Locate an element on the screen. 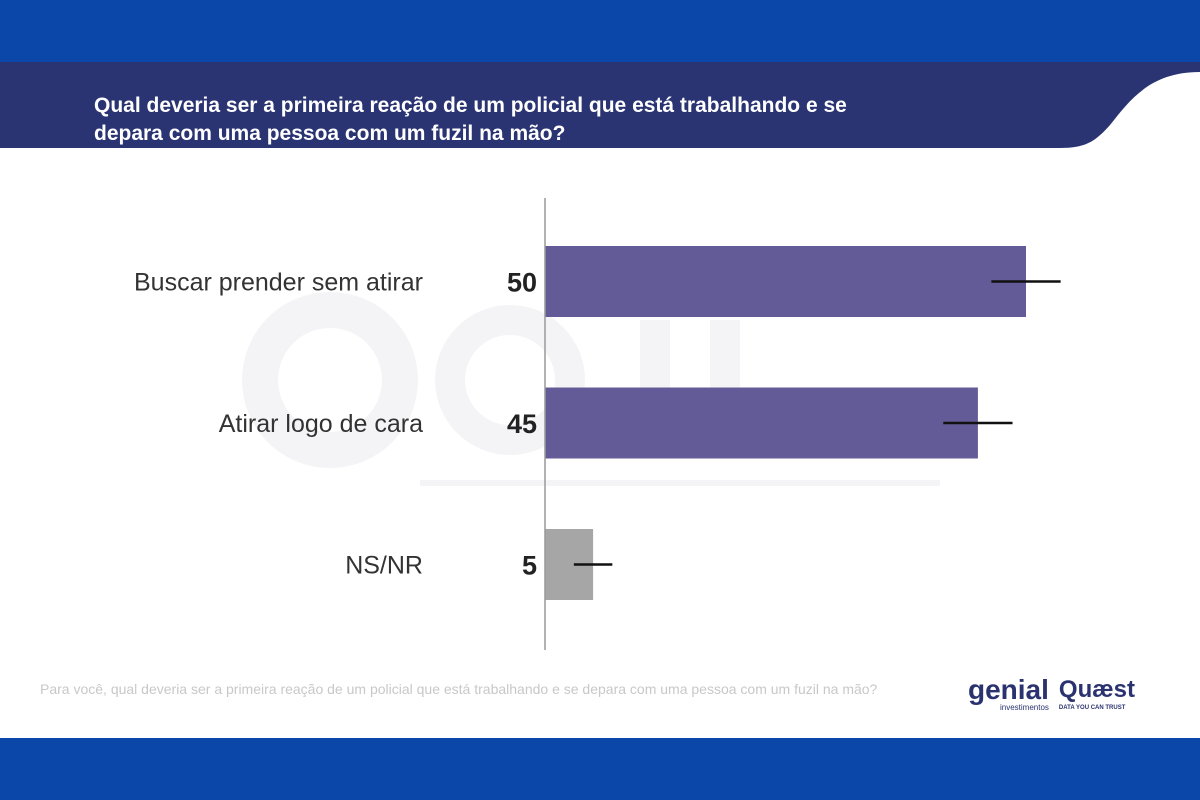 The image size is (1200, 800). category-label: Atirar logo de cara is located at coordinates (321, 424).